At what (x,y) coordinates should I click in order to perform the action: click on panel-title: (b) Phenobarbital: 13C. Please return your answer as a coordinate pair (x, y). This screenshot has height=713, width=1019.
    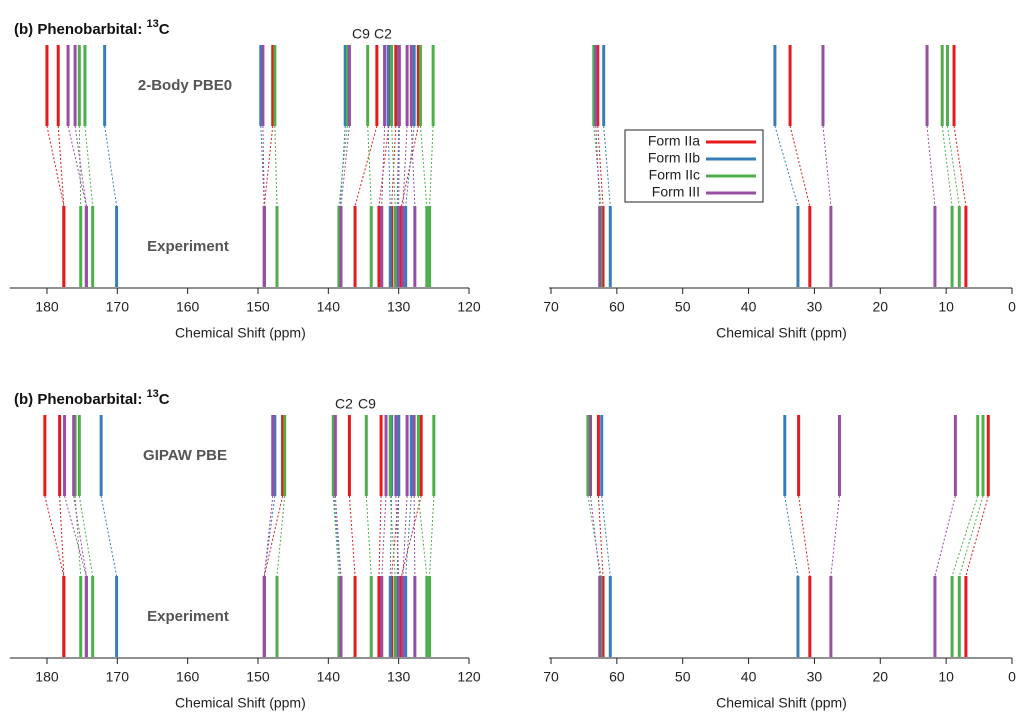
    Looking at the image, I should click on (92, 398).